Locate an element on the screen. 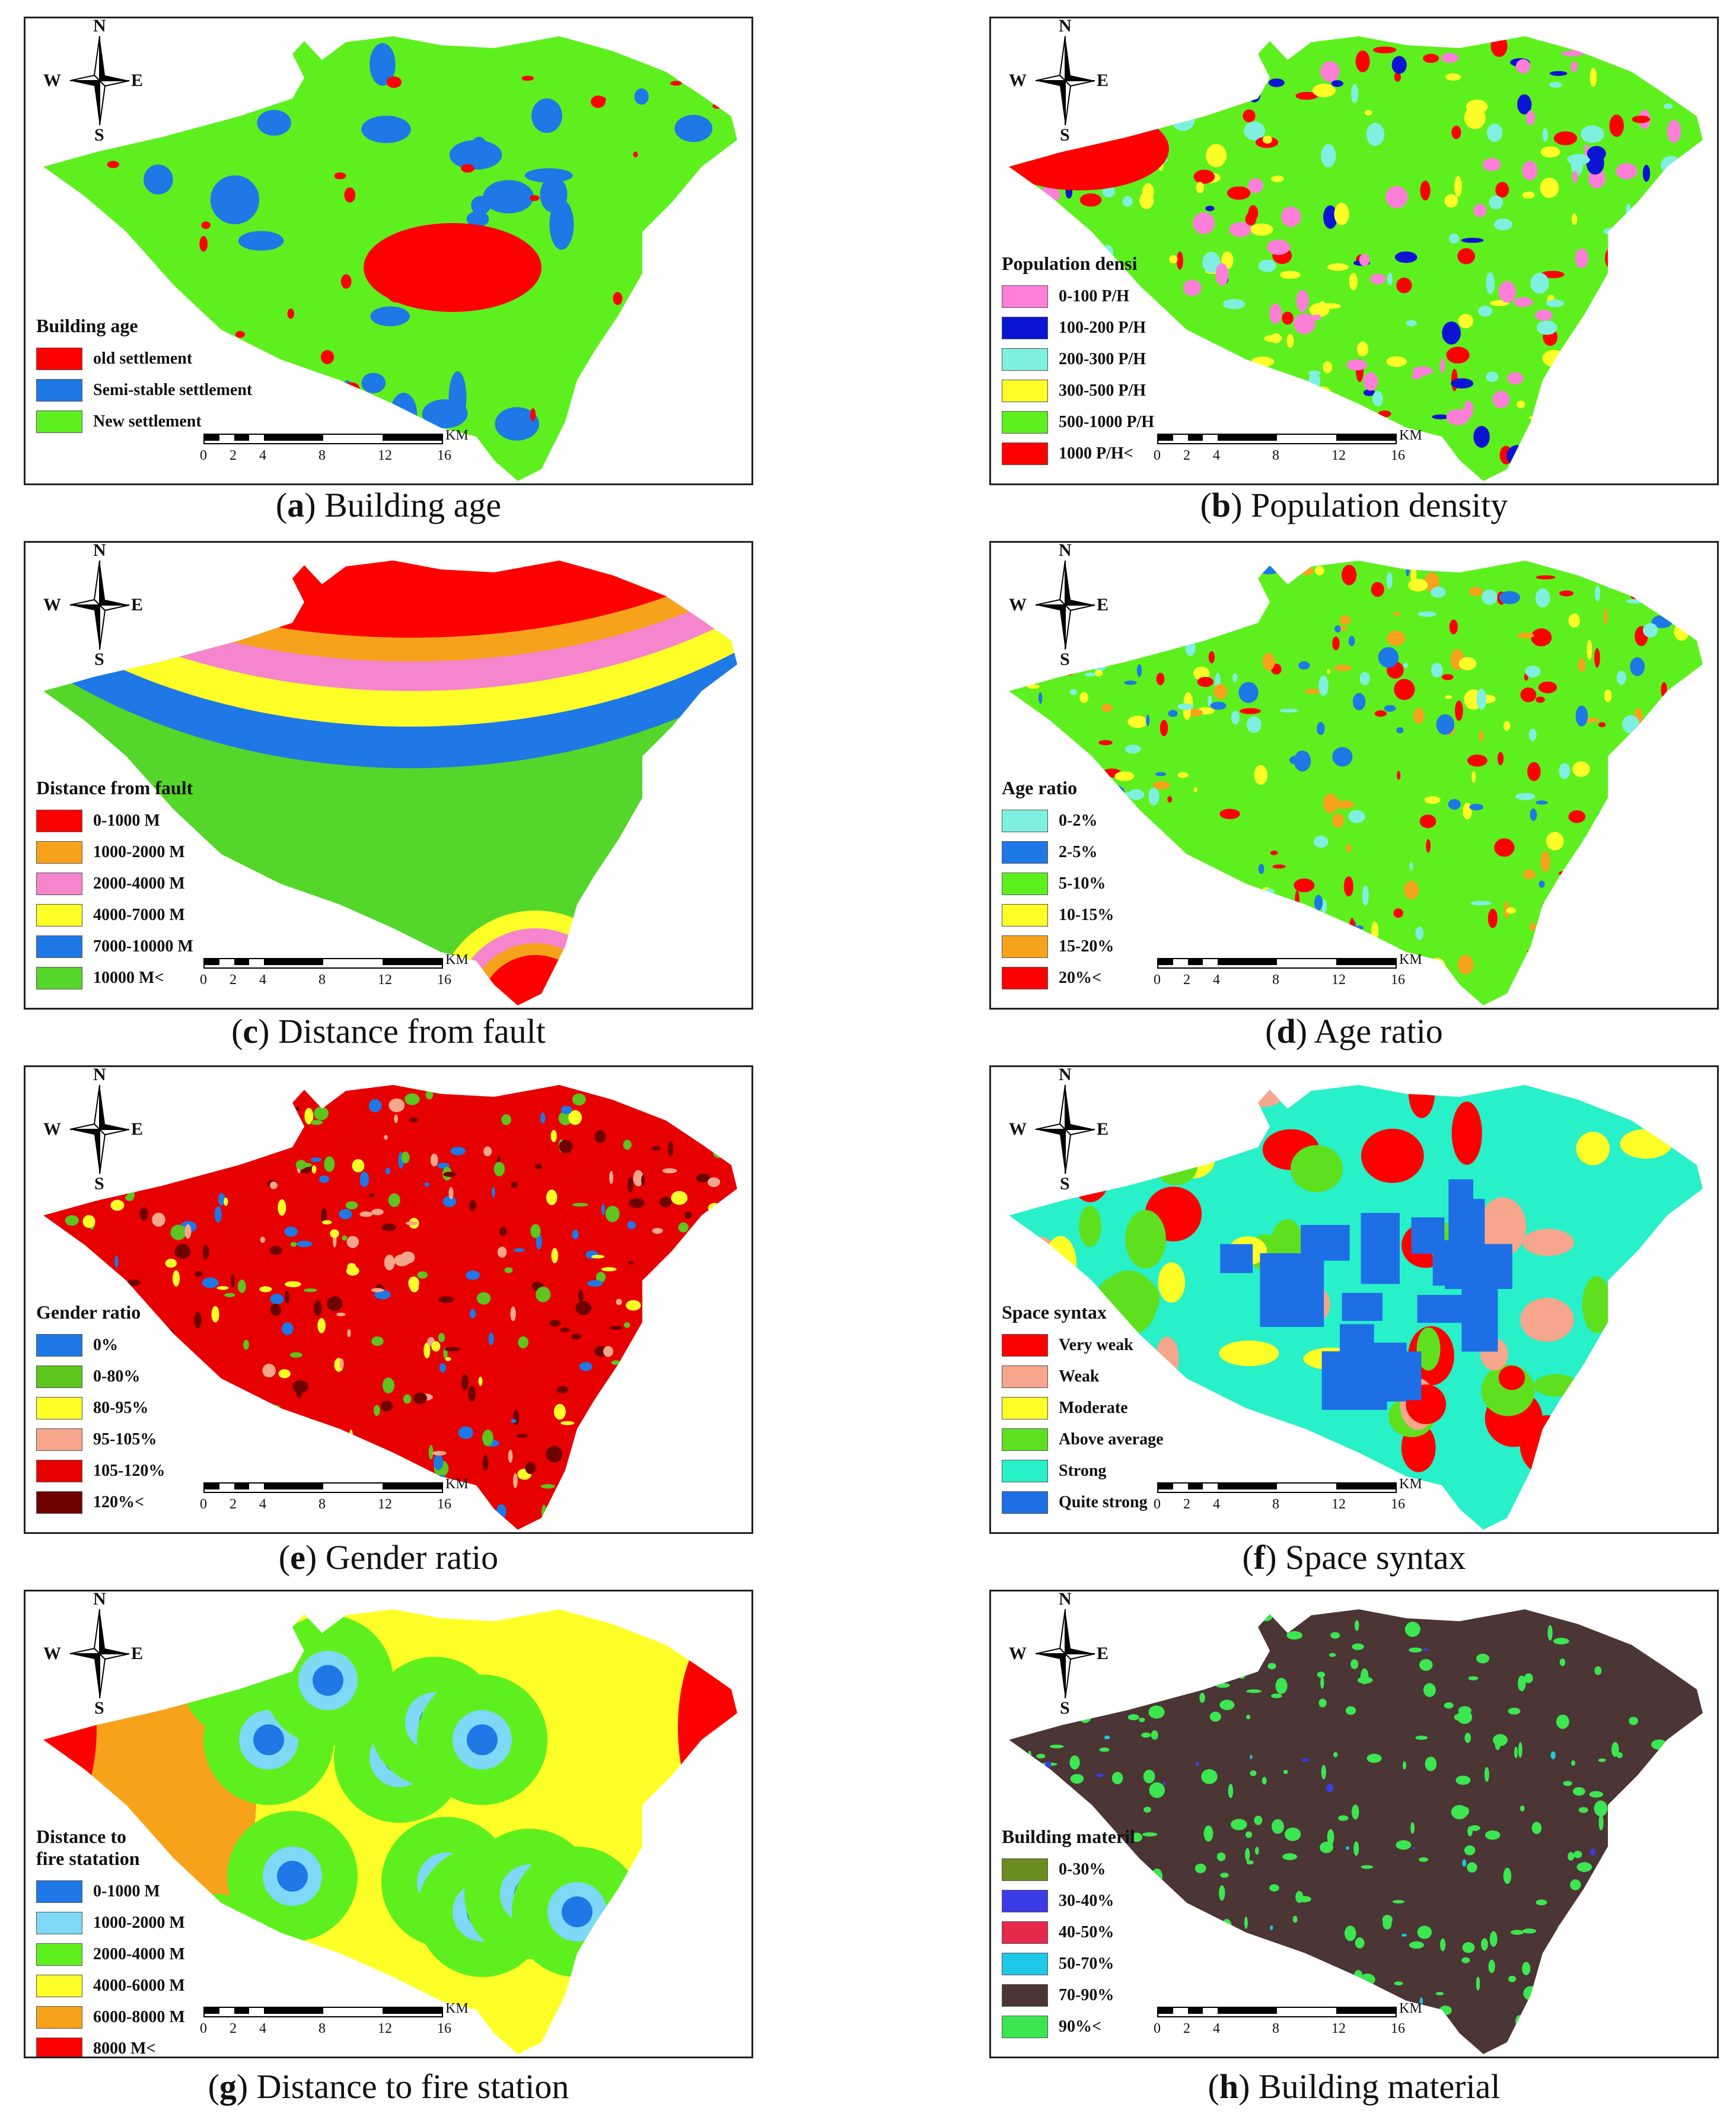 Image resolution: width=1736 pixels, height=2120 pixels. panel-letter: e is located at coordinates (297, 1557).